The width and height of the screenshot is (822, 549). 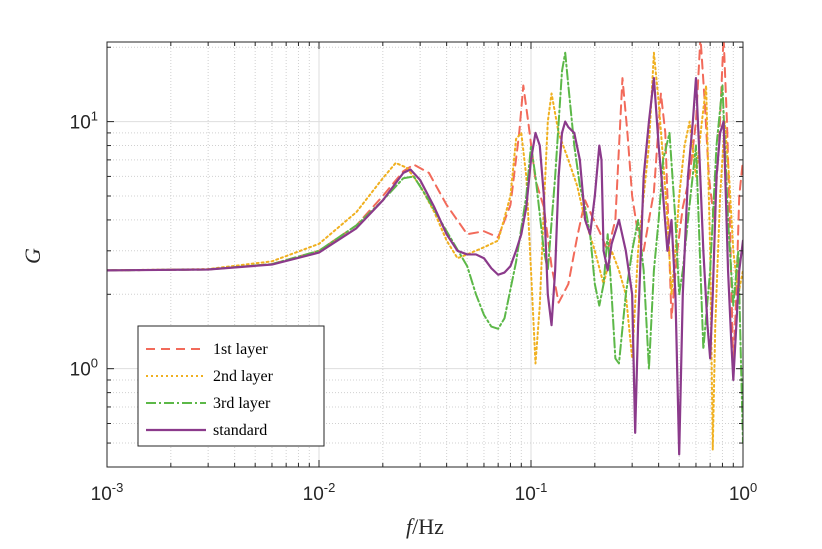 I want to click on y-tick-label: 10¹, so click(x=84, y=121).